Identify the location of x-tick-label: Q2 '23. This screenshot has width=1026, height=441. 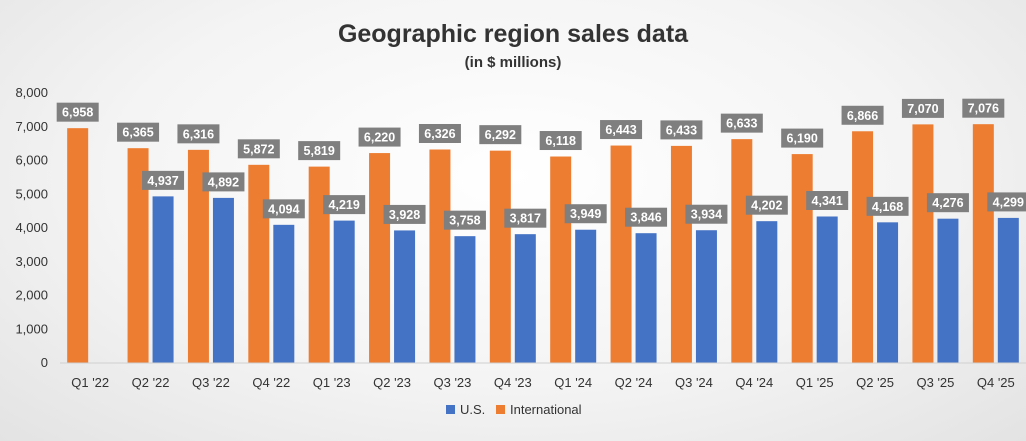
(392, 382).